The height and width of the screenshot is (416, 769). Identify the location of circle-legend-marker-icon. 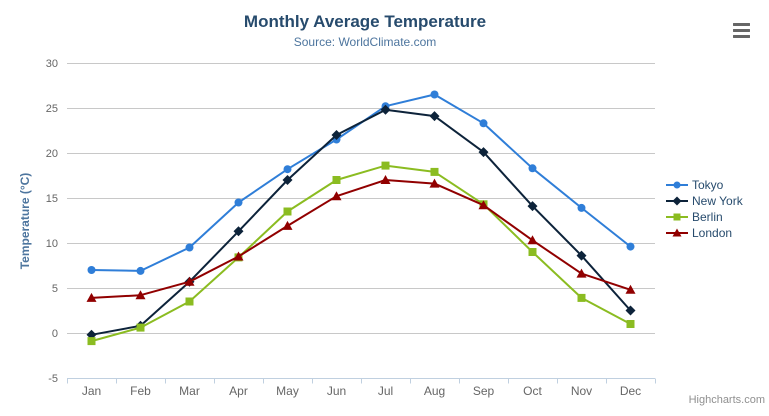
(677, 185).